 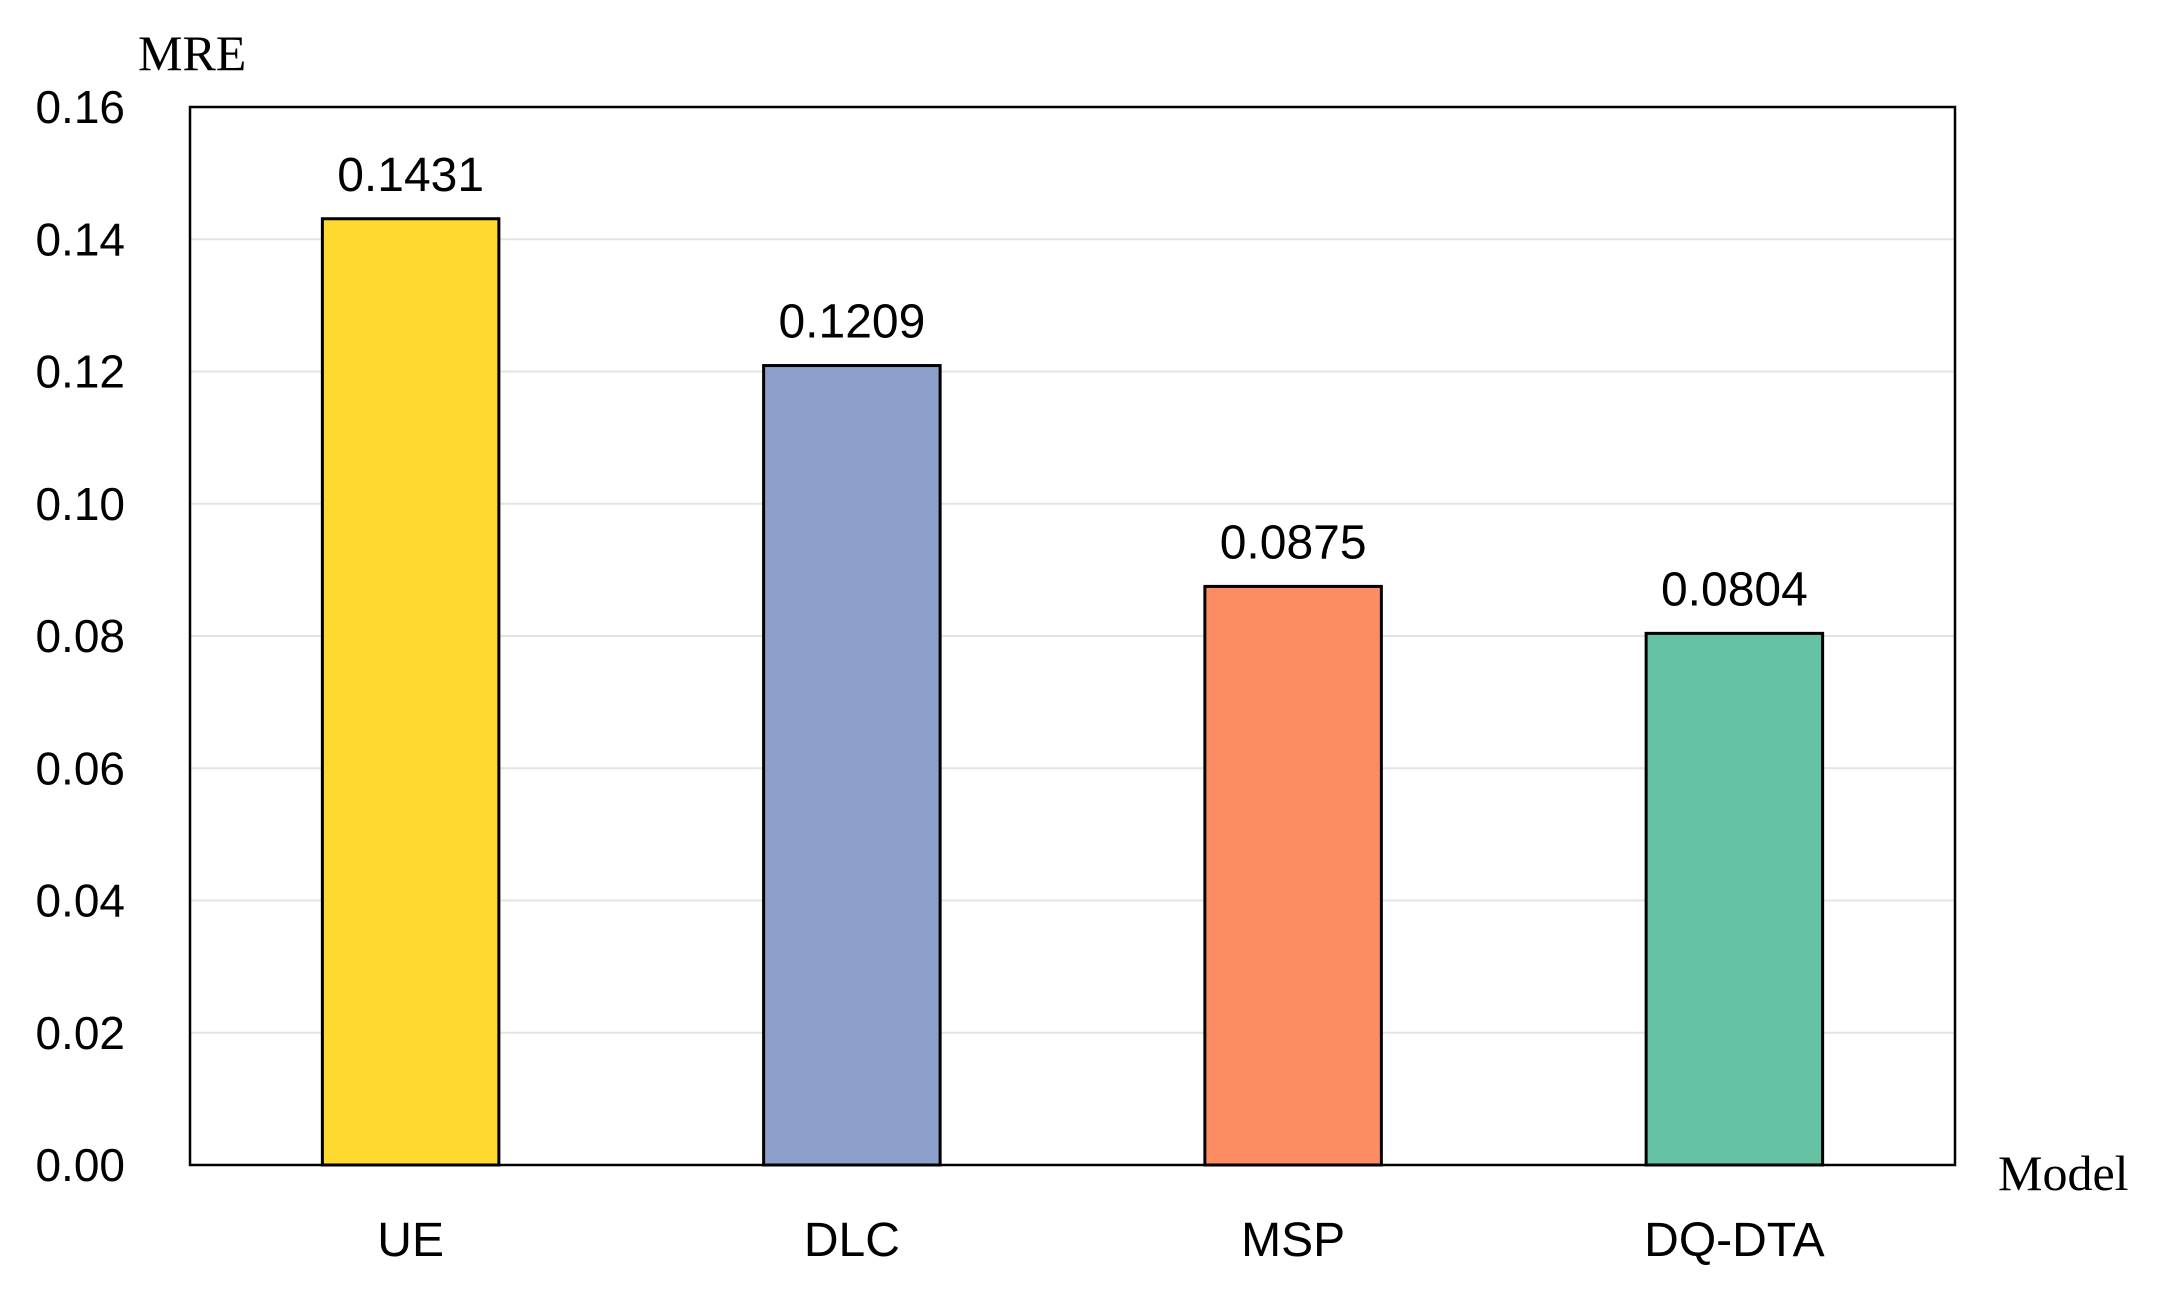 What do you see at coordinates (1293, 542) in the screenshot?
I see `data-label: 0.0875` at bounding box center [1293, 542].